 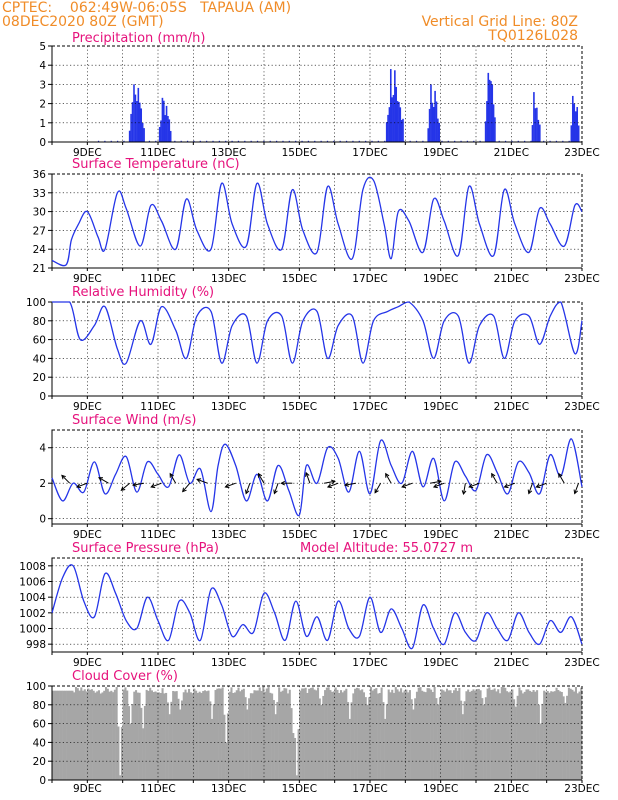 What do you see at coordinates (317, 333) in the screenshot?
I see `rh-series-line` at bounding box center [317, 333].